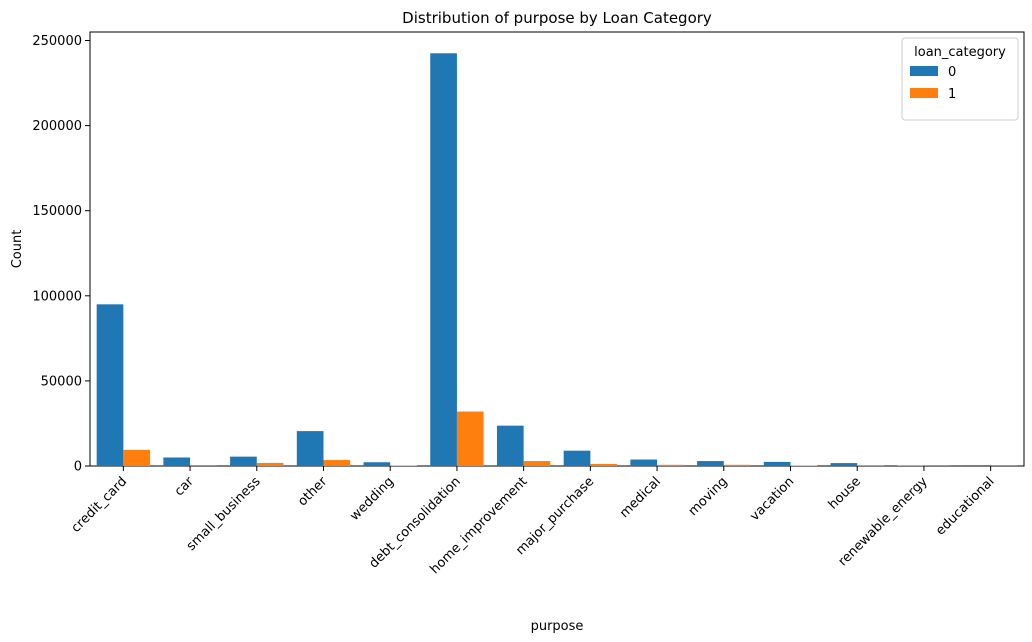 The width and height of the screenshot is (1032, 642). What do you see at coordinates (372, 499) in the screenshot?
I see `x-tick-label-wedding: wedding` at bounding box center [372, 499].